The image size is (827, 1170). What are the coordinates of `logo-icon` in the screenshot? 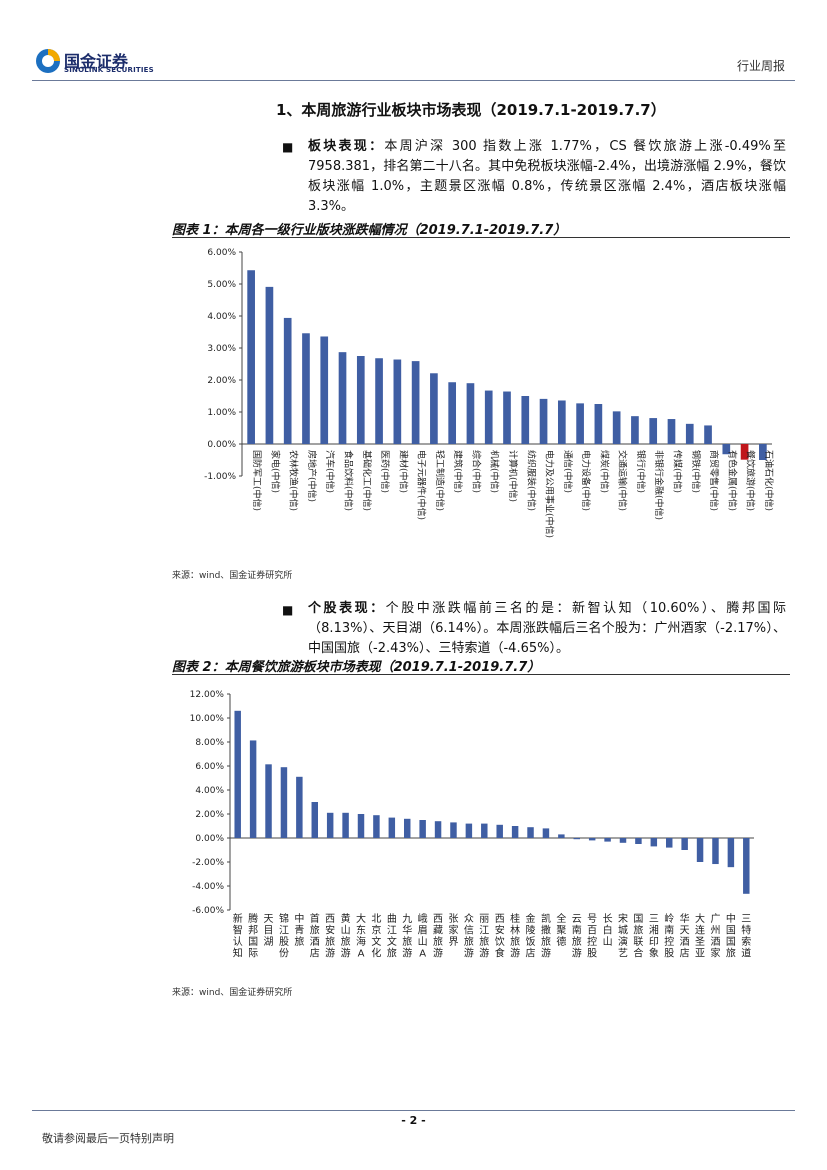 It's located at (48, 61).